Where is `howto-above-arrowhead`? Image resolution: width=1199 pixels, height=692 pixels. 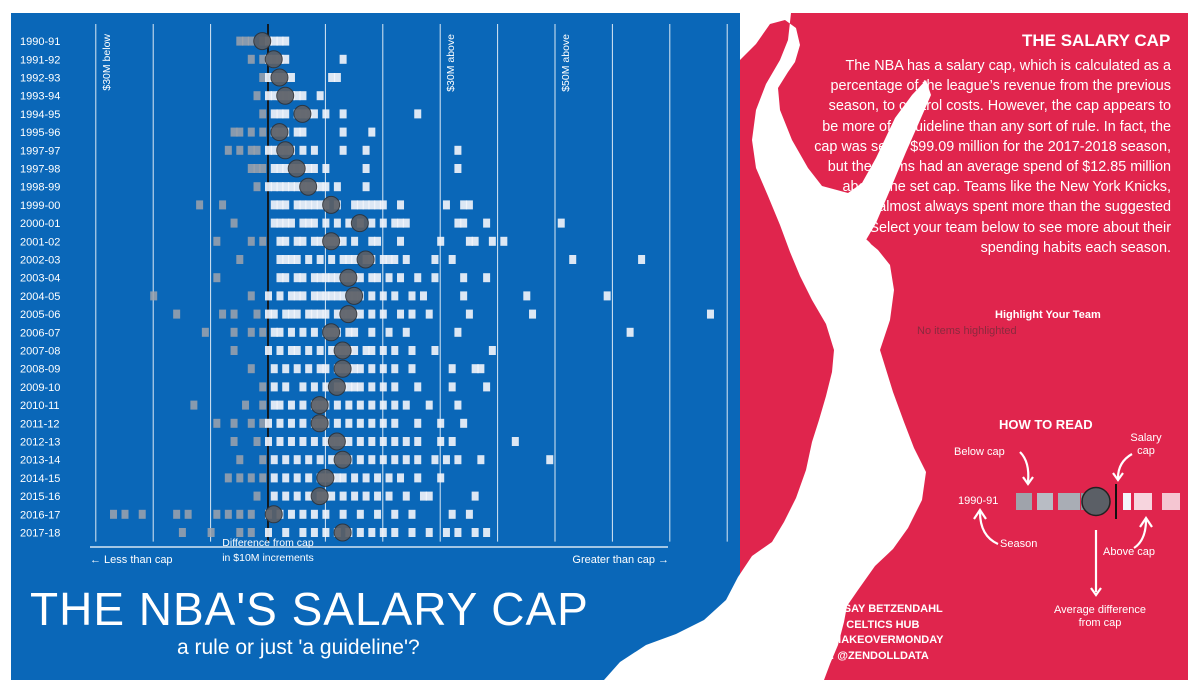 howto-above-arrowhead is located at coordinates (1146, 522).